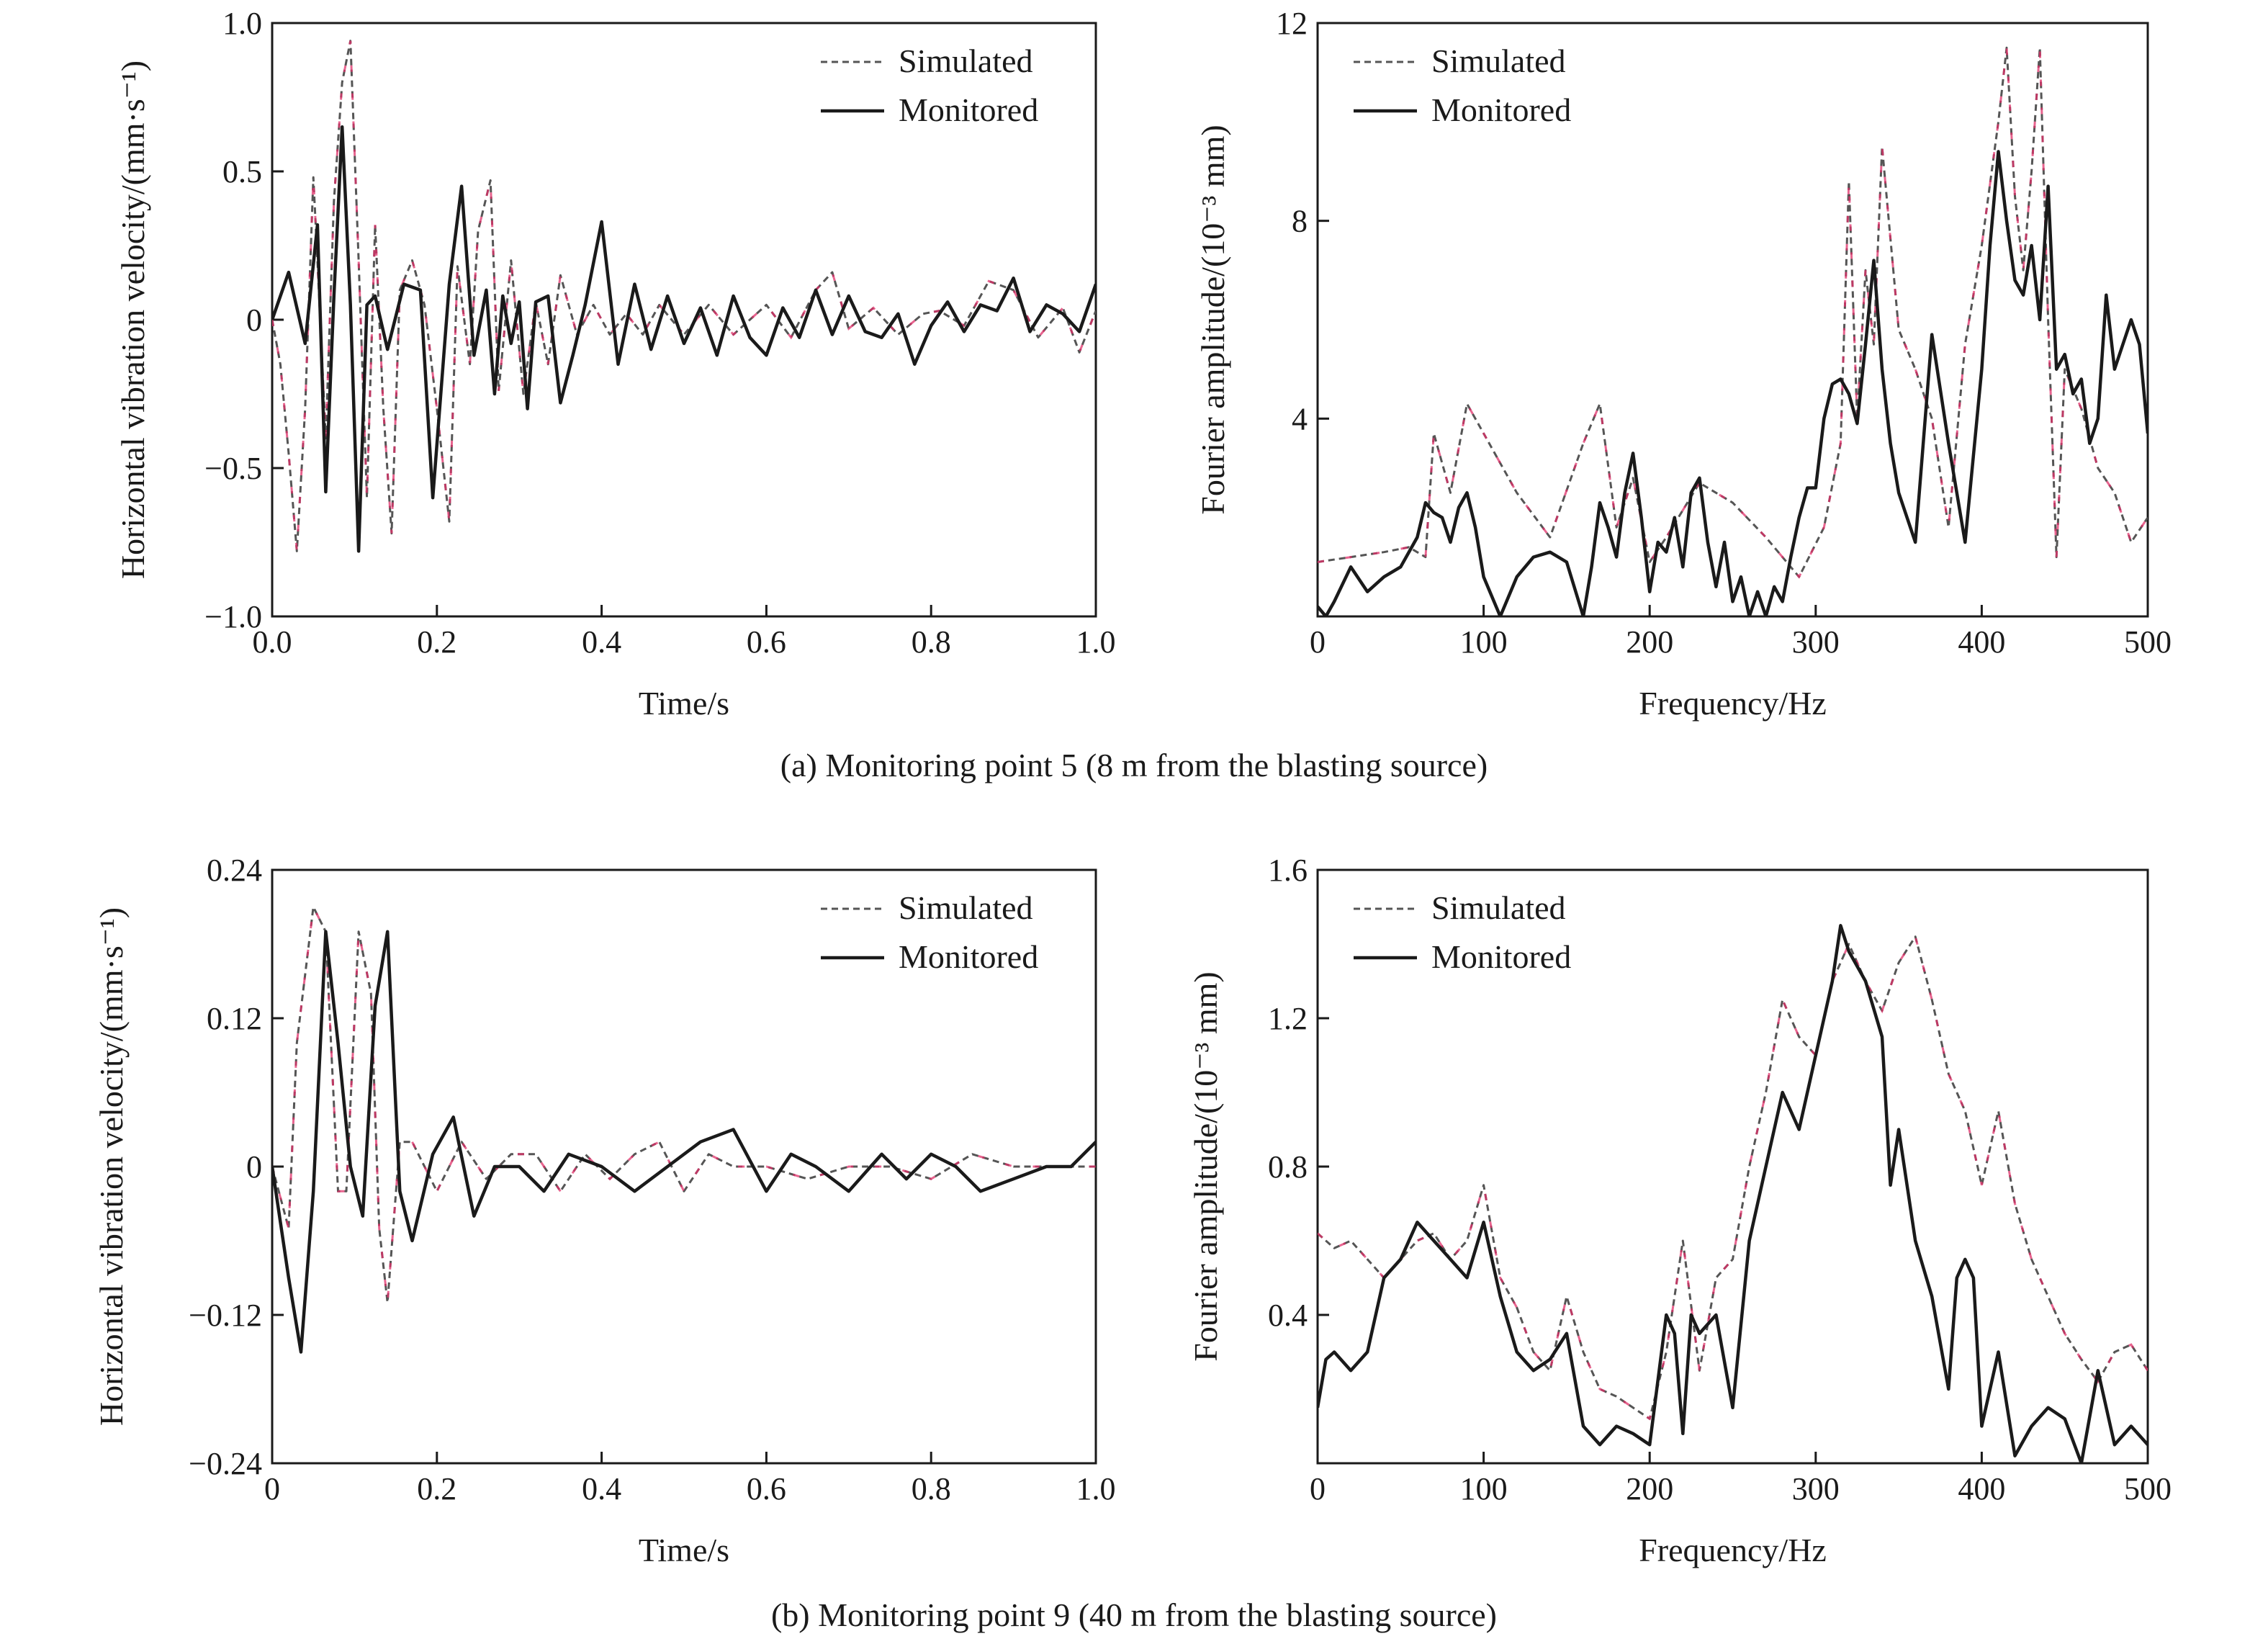 Image resolution: width=2268 pixels, height=1644 pixels. Describe the element at coordinates (234, 870) in the screenshot. I see `y-tick-label: 0.24` at that location.